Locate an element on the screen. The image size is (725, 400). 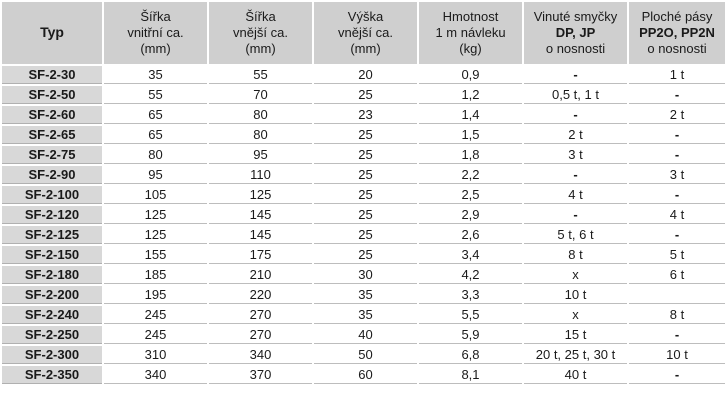
cell-typ: SF-2-90 is located at coordinates (52, 175).